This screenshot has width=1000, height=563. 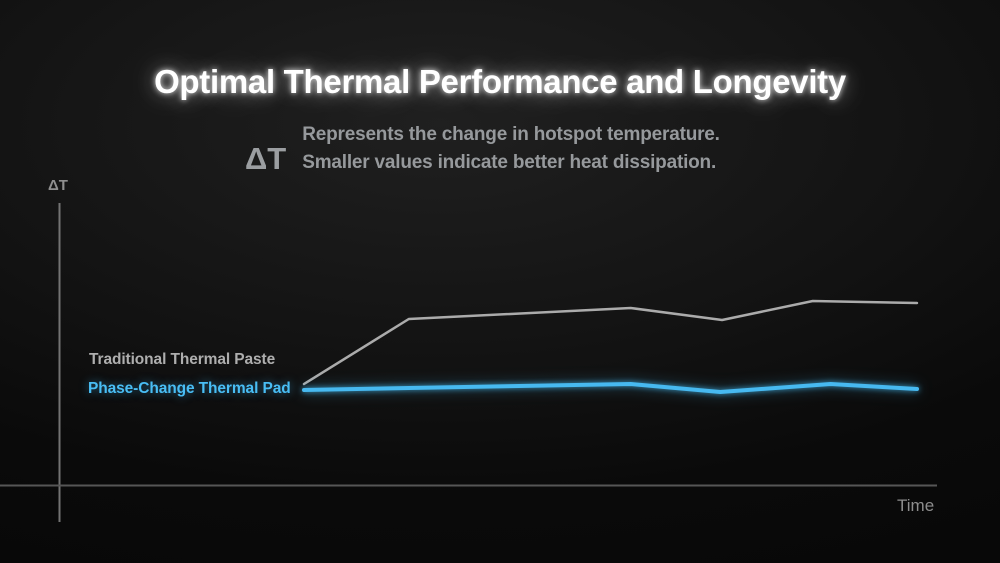 What do you see at coordinates (916, 505) in the screenshot?
I see `x-axis-label: Time` at bounding box center [916, 505].